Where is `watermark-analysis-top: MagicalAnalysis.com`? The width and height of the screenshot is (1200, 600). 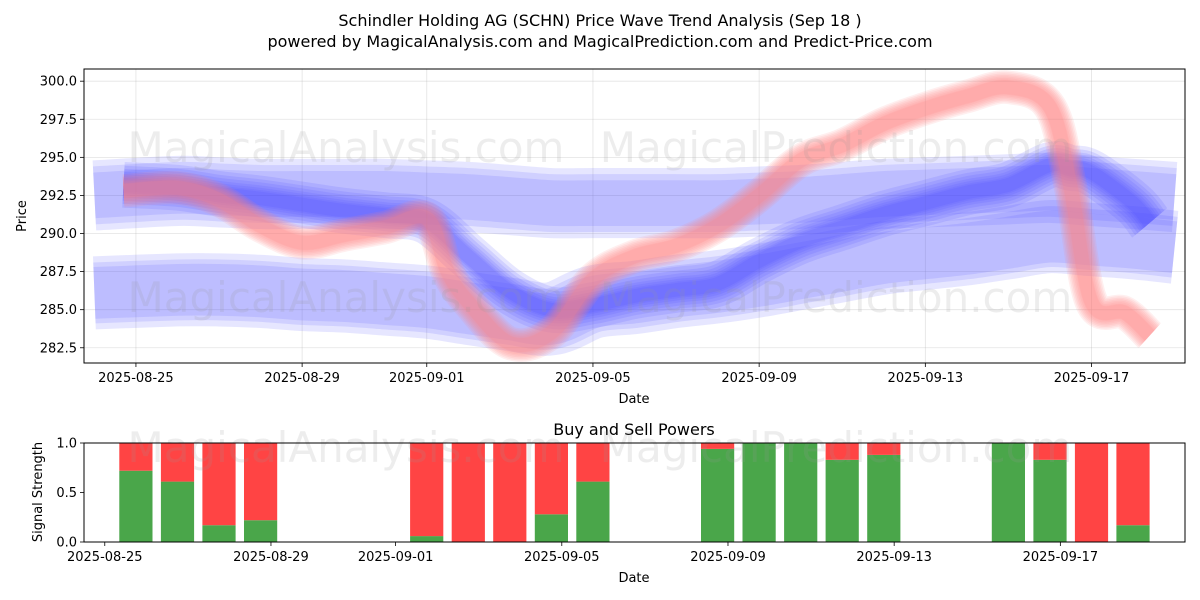
watermark-analysis-top: MagicalAnalysis.com is located at coordinates (346, 147).